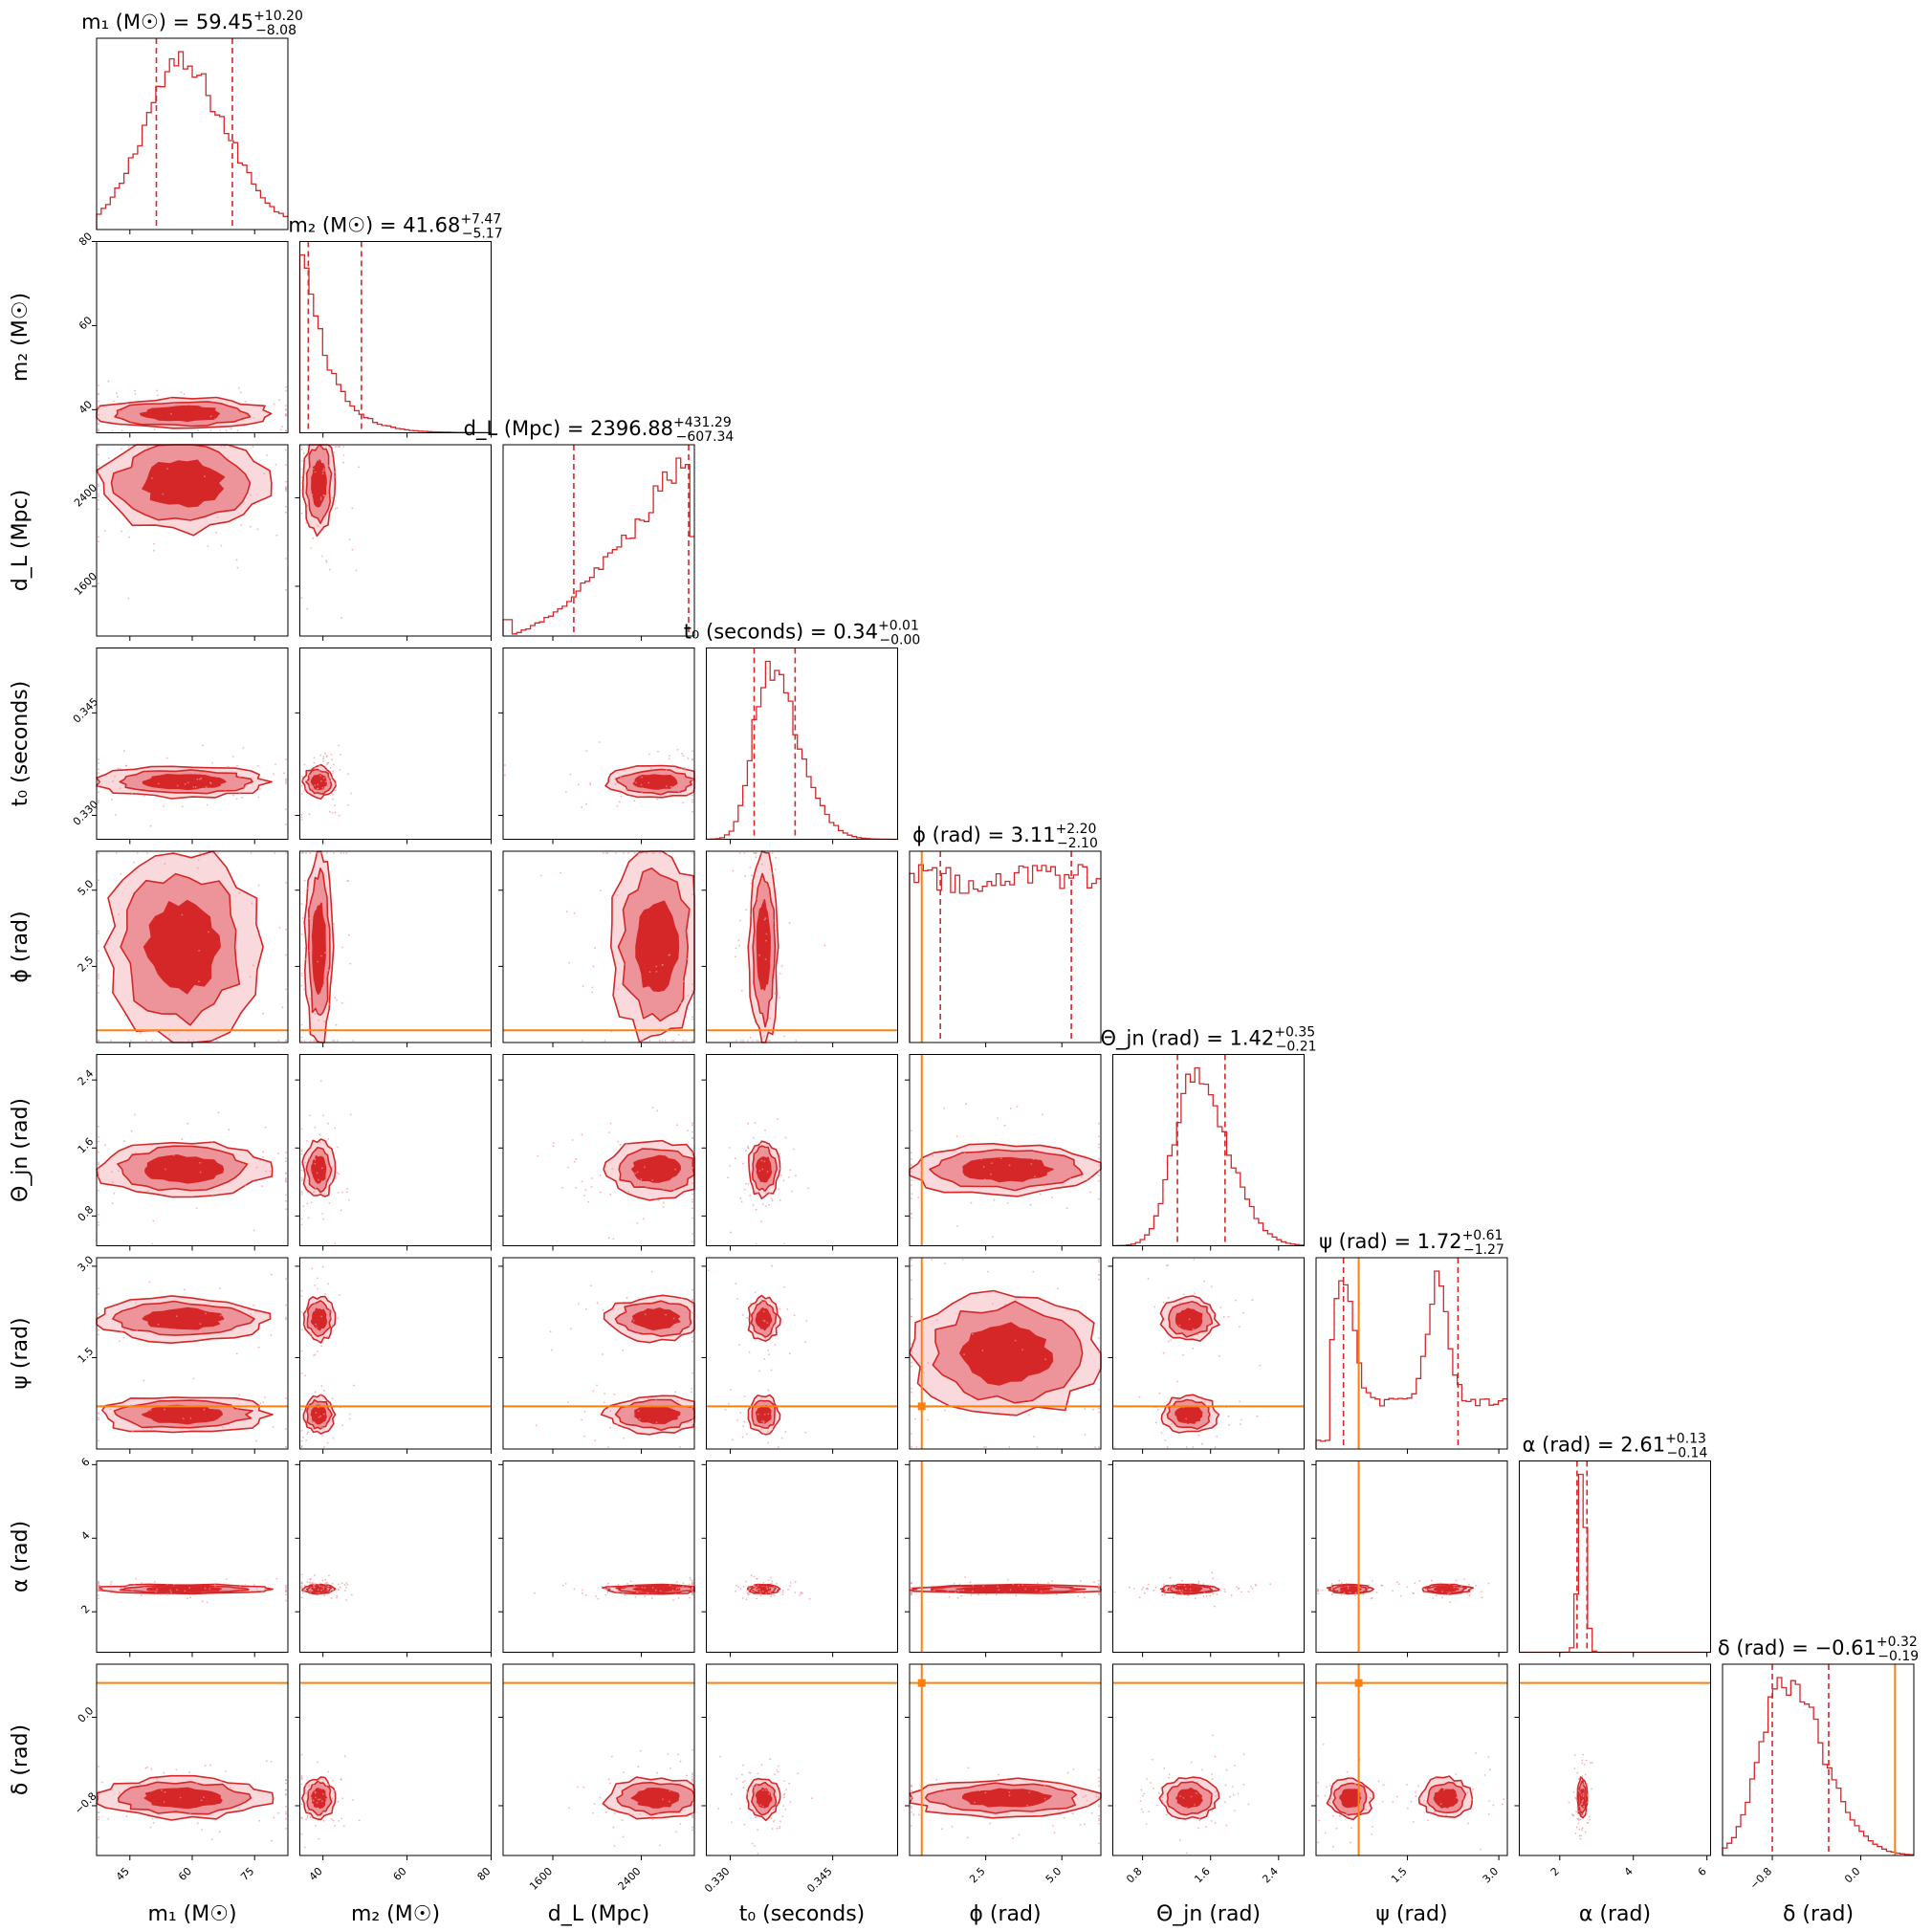 The height and width of the screenshot is (1932, 1932). Describe the element at coordinates (21, 1353) in the screenshot. I see `y-axis-label-psi: ψ (rad)` at that location.